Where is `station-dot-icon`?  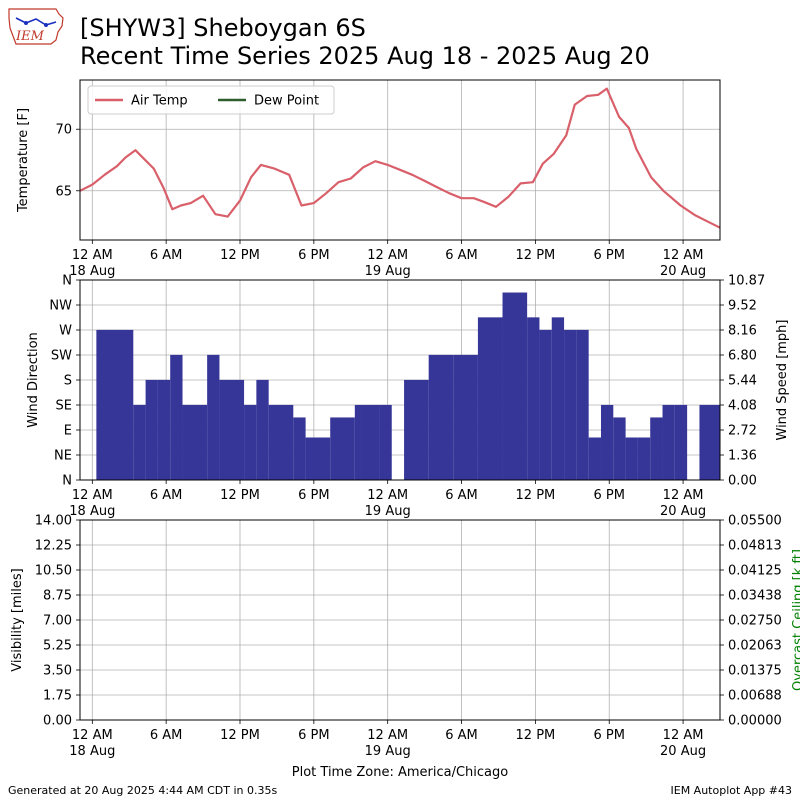
station-dot-icon is located at coordinates (46, 25).